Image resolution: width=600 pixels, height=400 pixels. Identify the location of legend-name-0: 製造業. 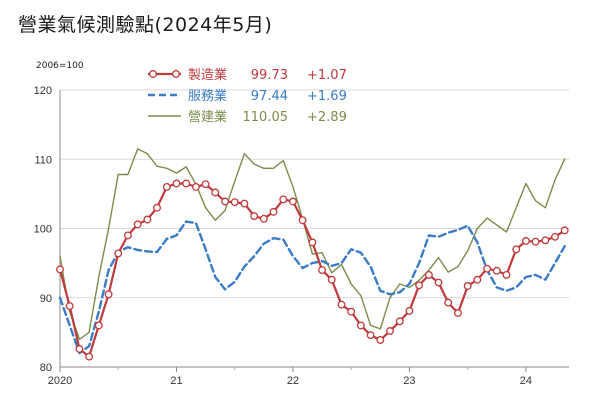
(207, 75).